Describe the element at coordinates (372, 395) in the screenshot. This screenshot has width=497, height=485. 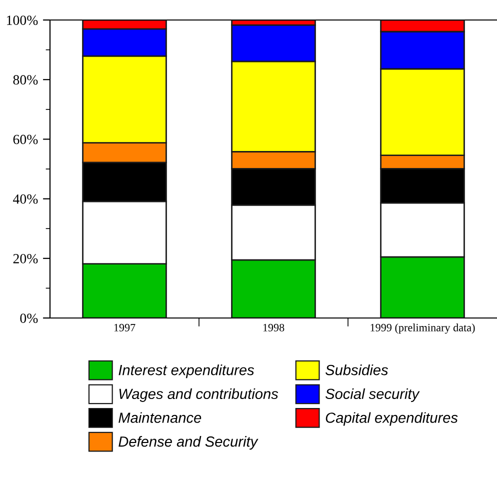
I see `legend-label: Social security` at that location.